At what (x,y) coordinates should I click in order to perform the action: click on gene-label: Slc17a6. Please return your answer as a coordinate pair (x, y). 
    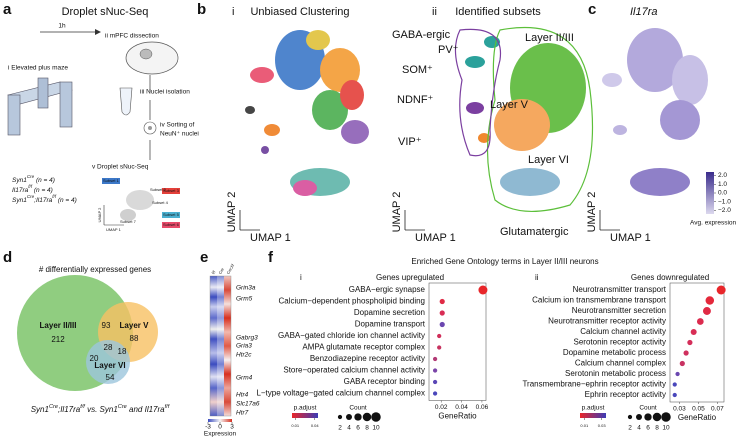
    Looking at the image, I should click on (248, 404).